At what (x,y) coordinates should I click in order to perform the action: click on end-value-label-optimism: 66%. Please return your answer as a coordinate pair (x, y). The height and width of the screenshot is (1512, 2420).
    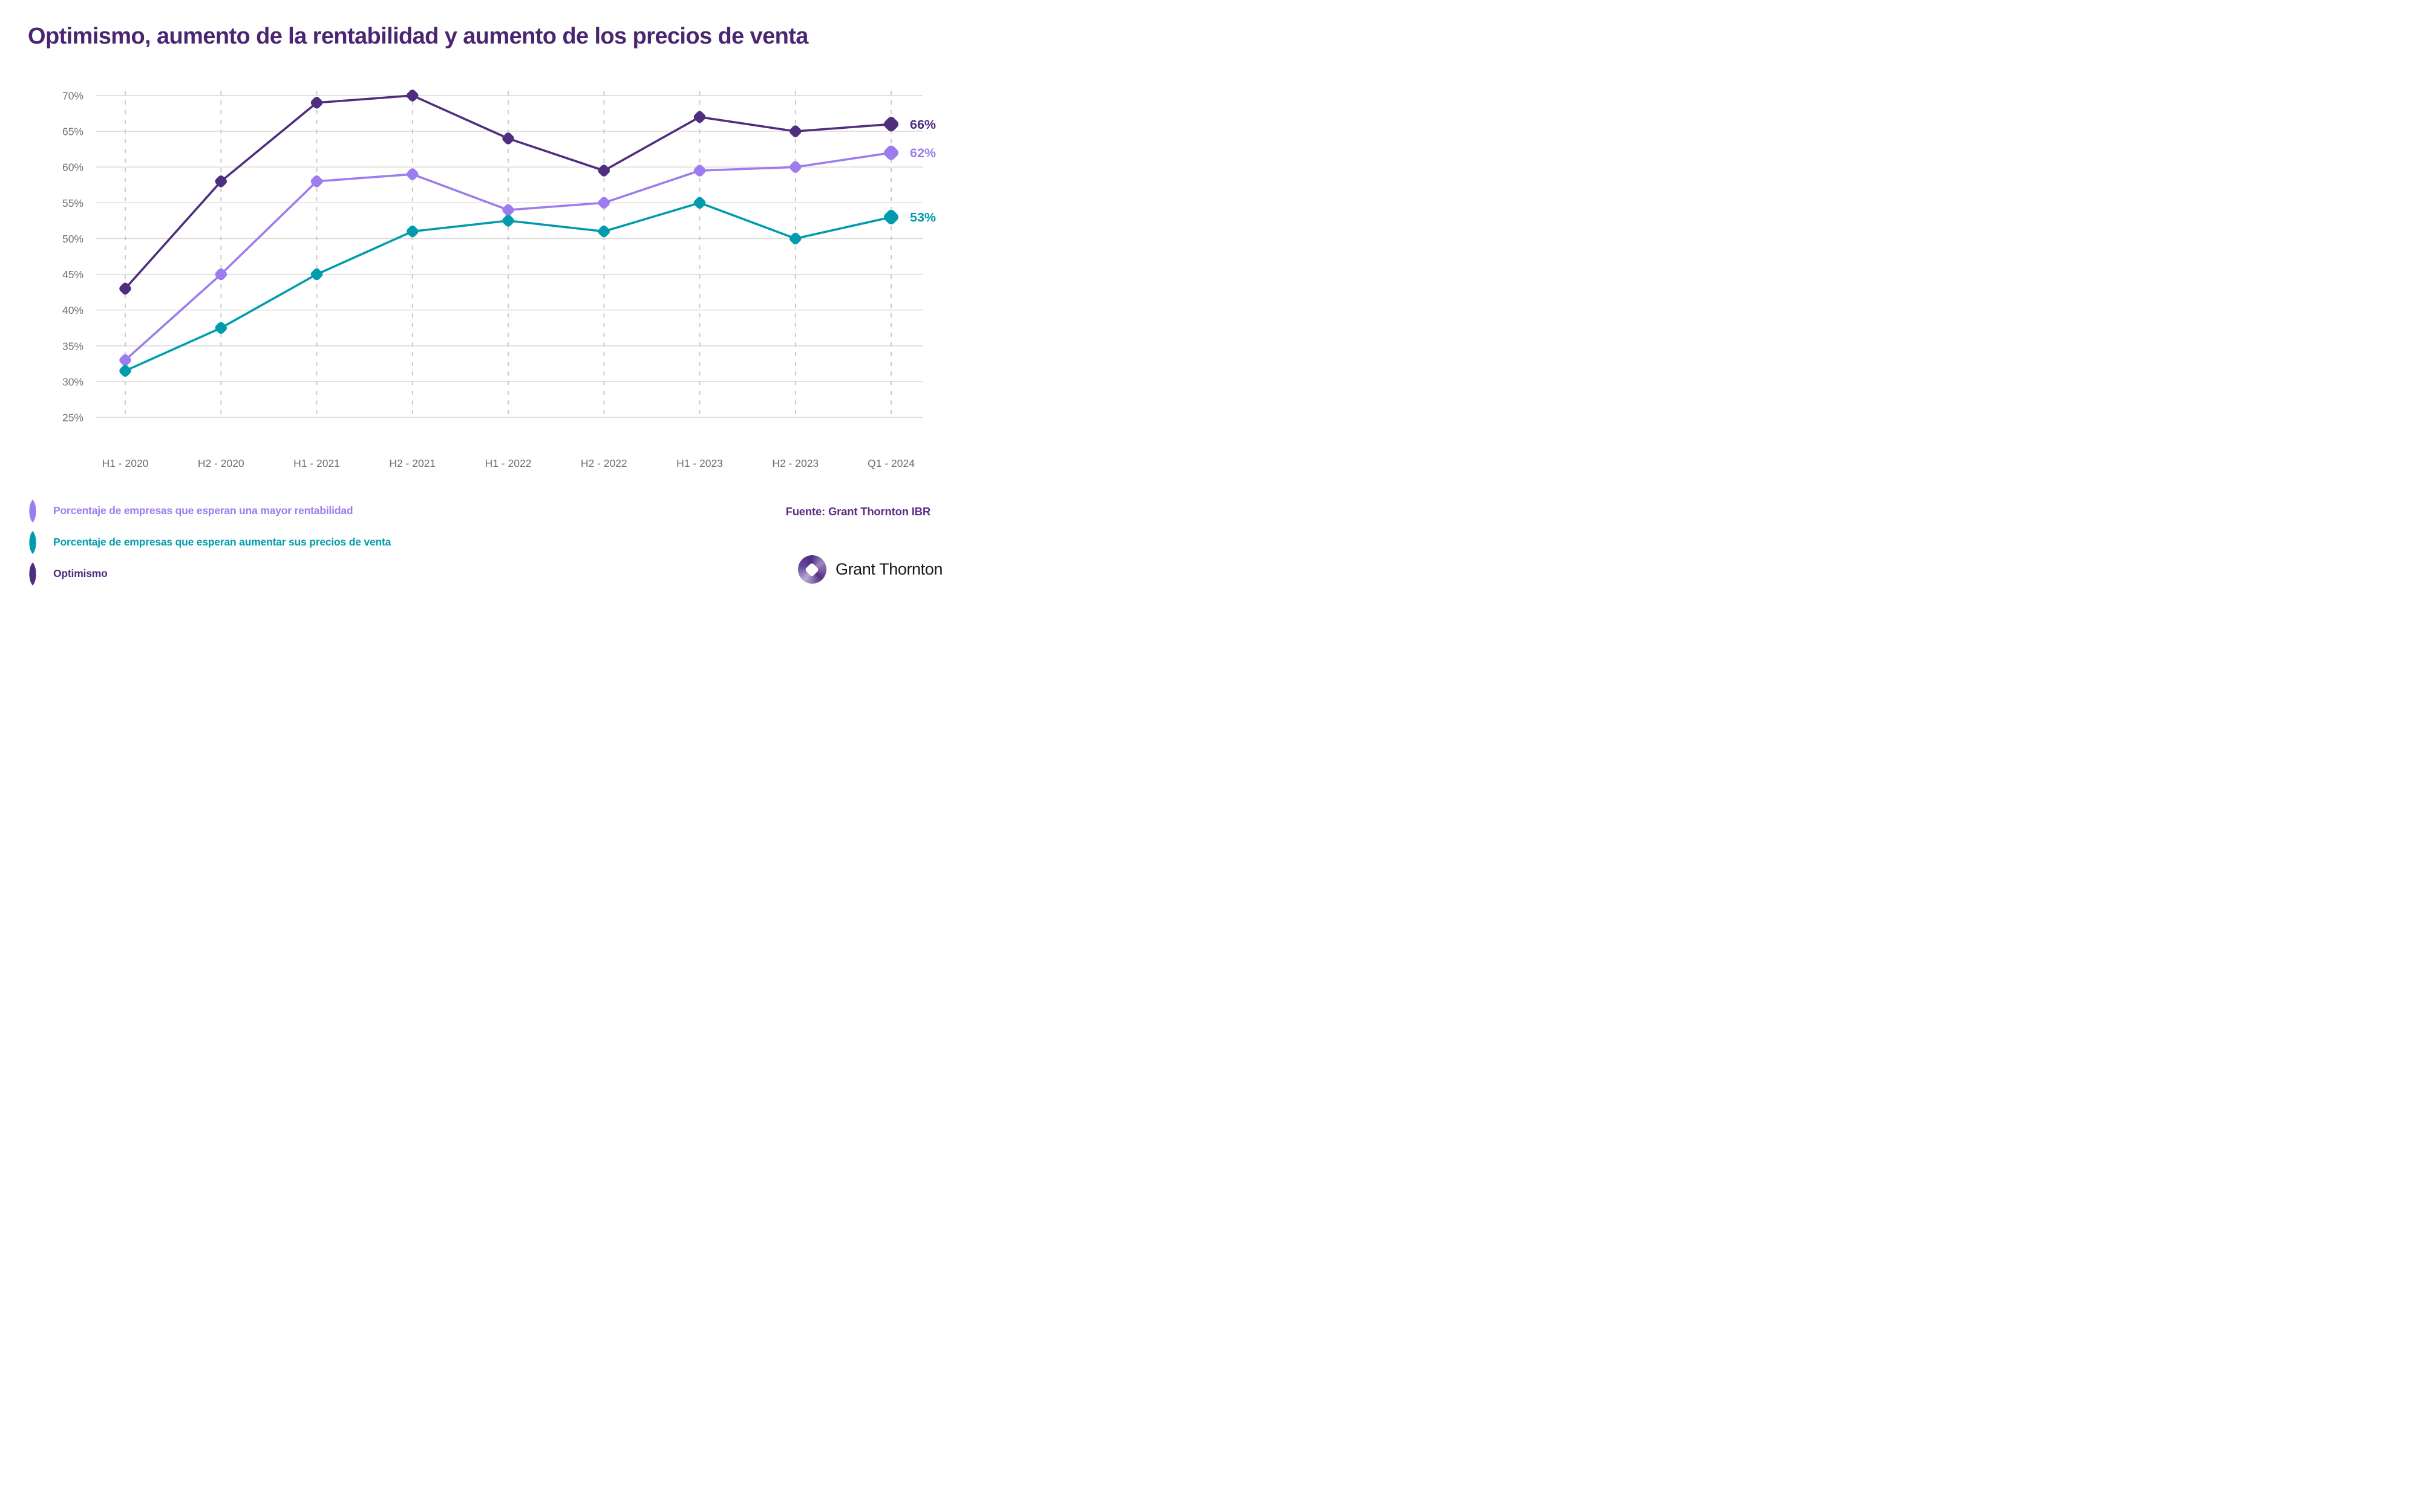
    Looking at the image, I should click on (923, 124).